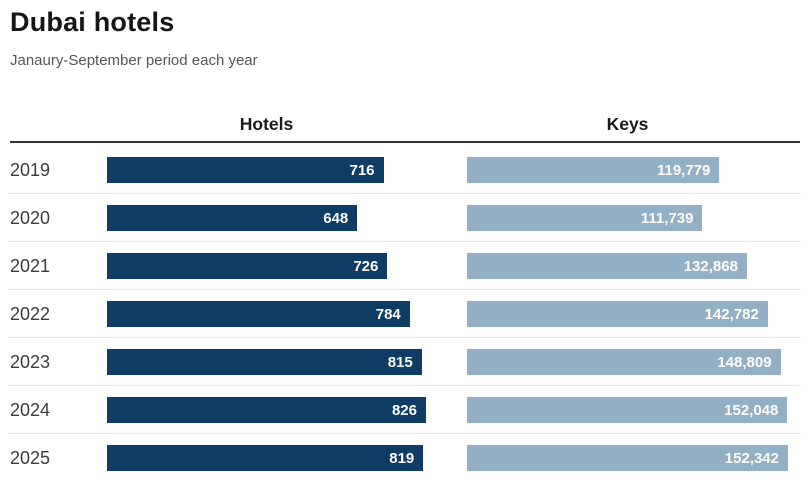  I want to click on hotels-value-label: 716, so click(362, 170).